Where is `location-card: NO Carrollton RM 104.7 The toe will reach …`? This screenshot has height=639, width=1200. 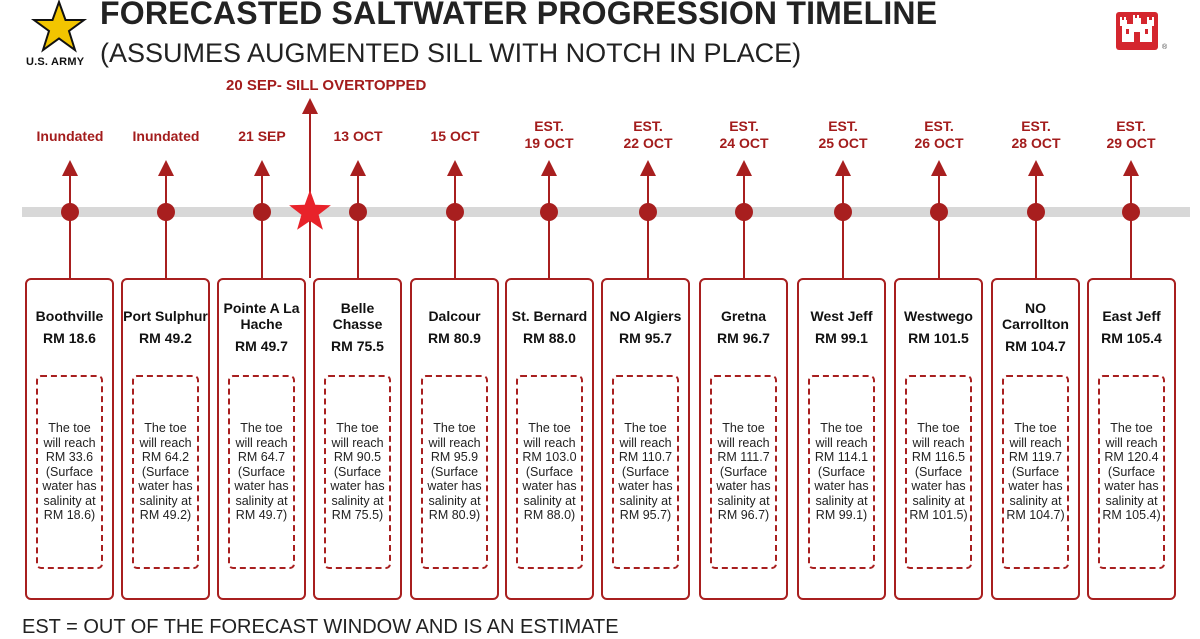
location-card: NO Carrollton RM 104.7 The toe will reach … is located at coordinates (1035, 439).